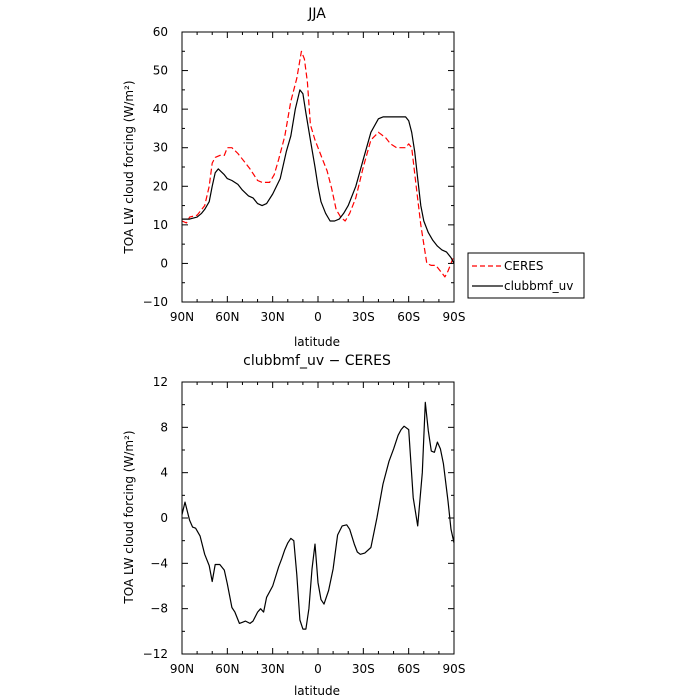 The width and height of the screenshot is (700, 700). What do you see at coordinates (317, 342) in the screenshot?
I see `top-chart-xlabel: latitude` at bounding box center [317, 342].